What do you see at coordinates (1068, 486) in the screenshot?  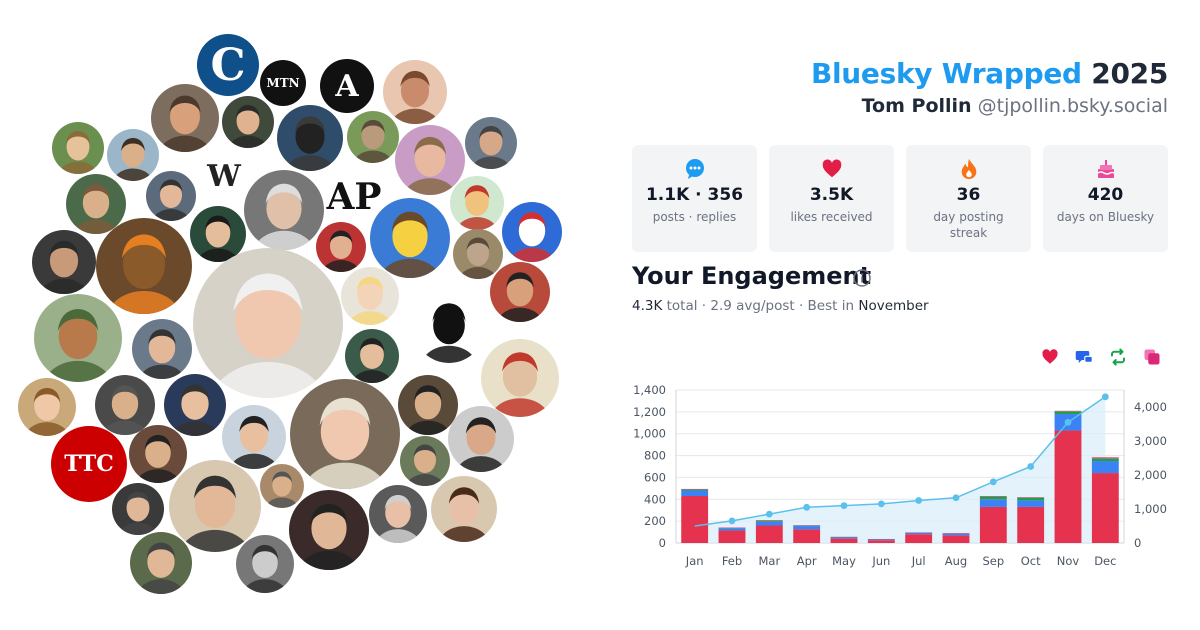 I see `bar-segment-nov` at bounding box center [1068, 486].